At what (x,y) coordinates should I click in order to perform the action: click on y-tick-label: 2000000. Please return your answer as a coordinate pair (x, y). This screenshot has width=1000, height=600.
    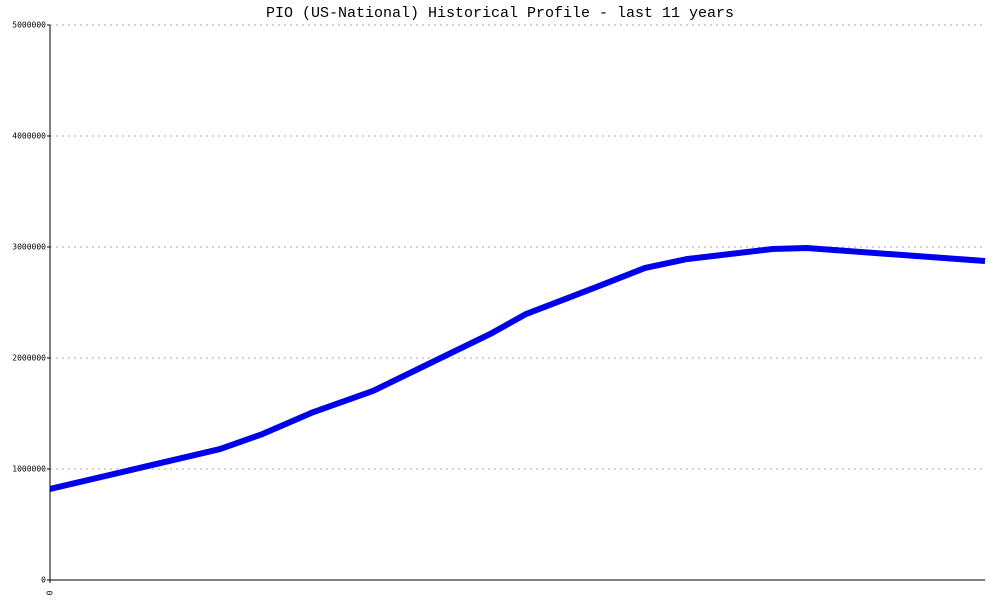
    Looking at the image, I should click on (29, 358).